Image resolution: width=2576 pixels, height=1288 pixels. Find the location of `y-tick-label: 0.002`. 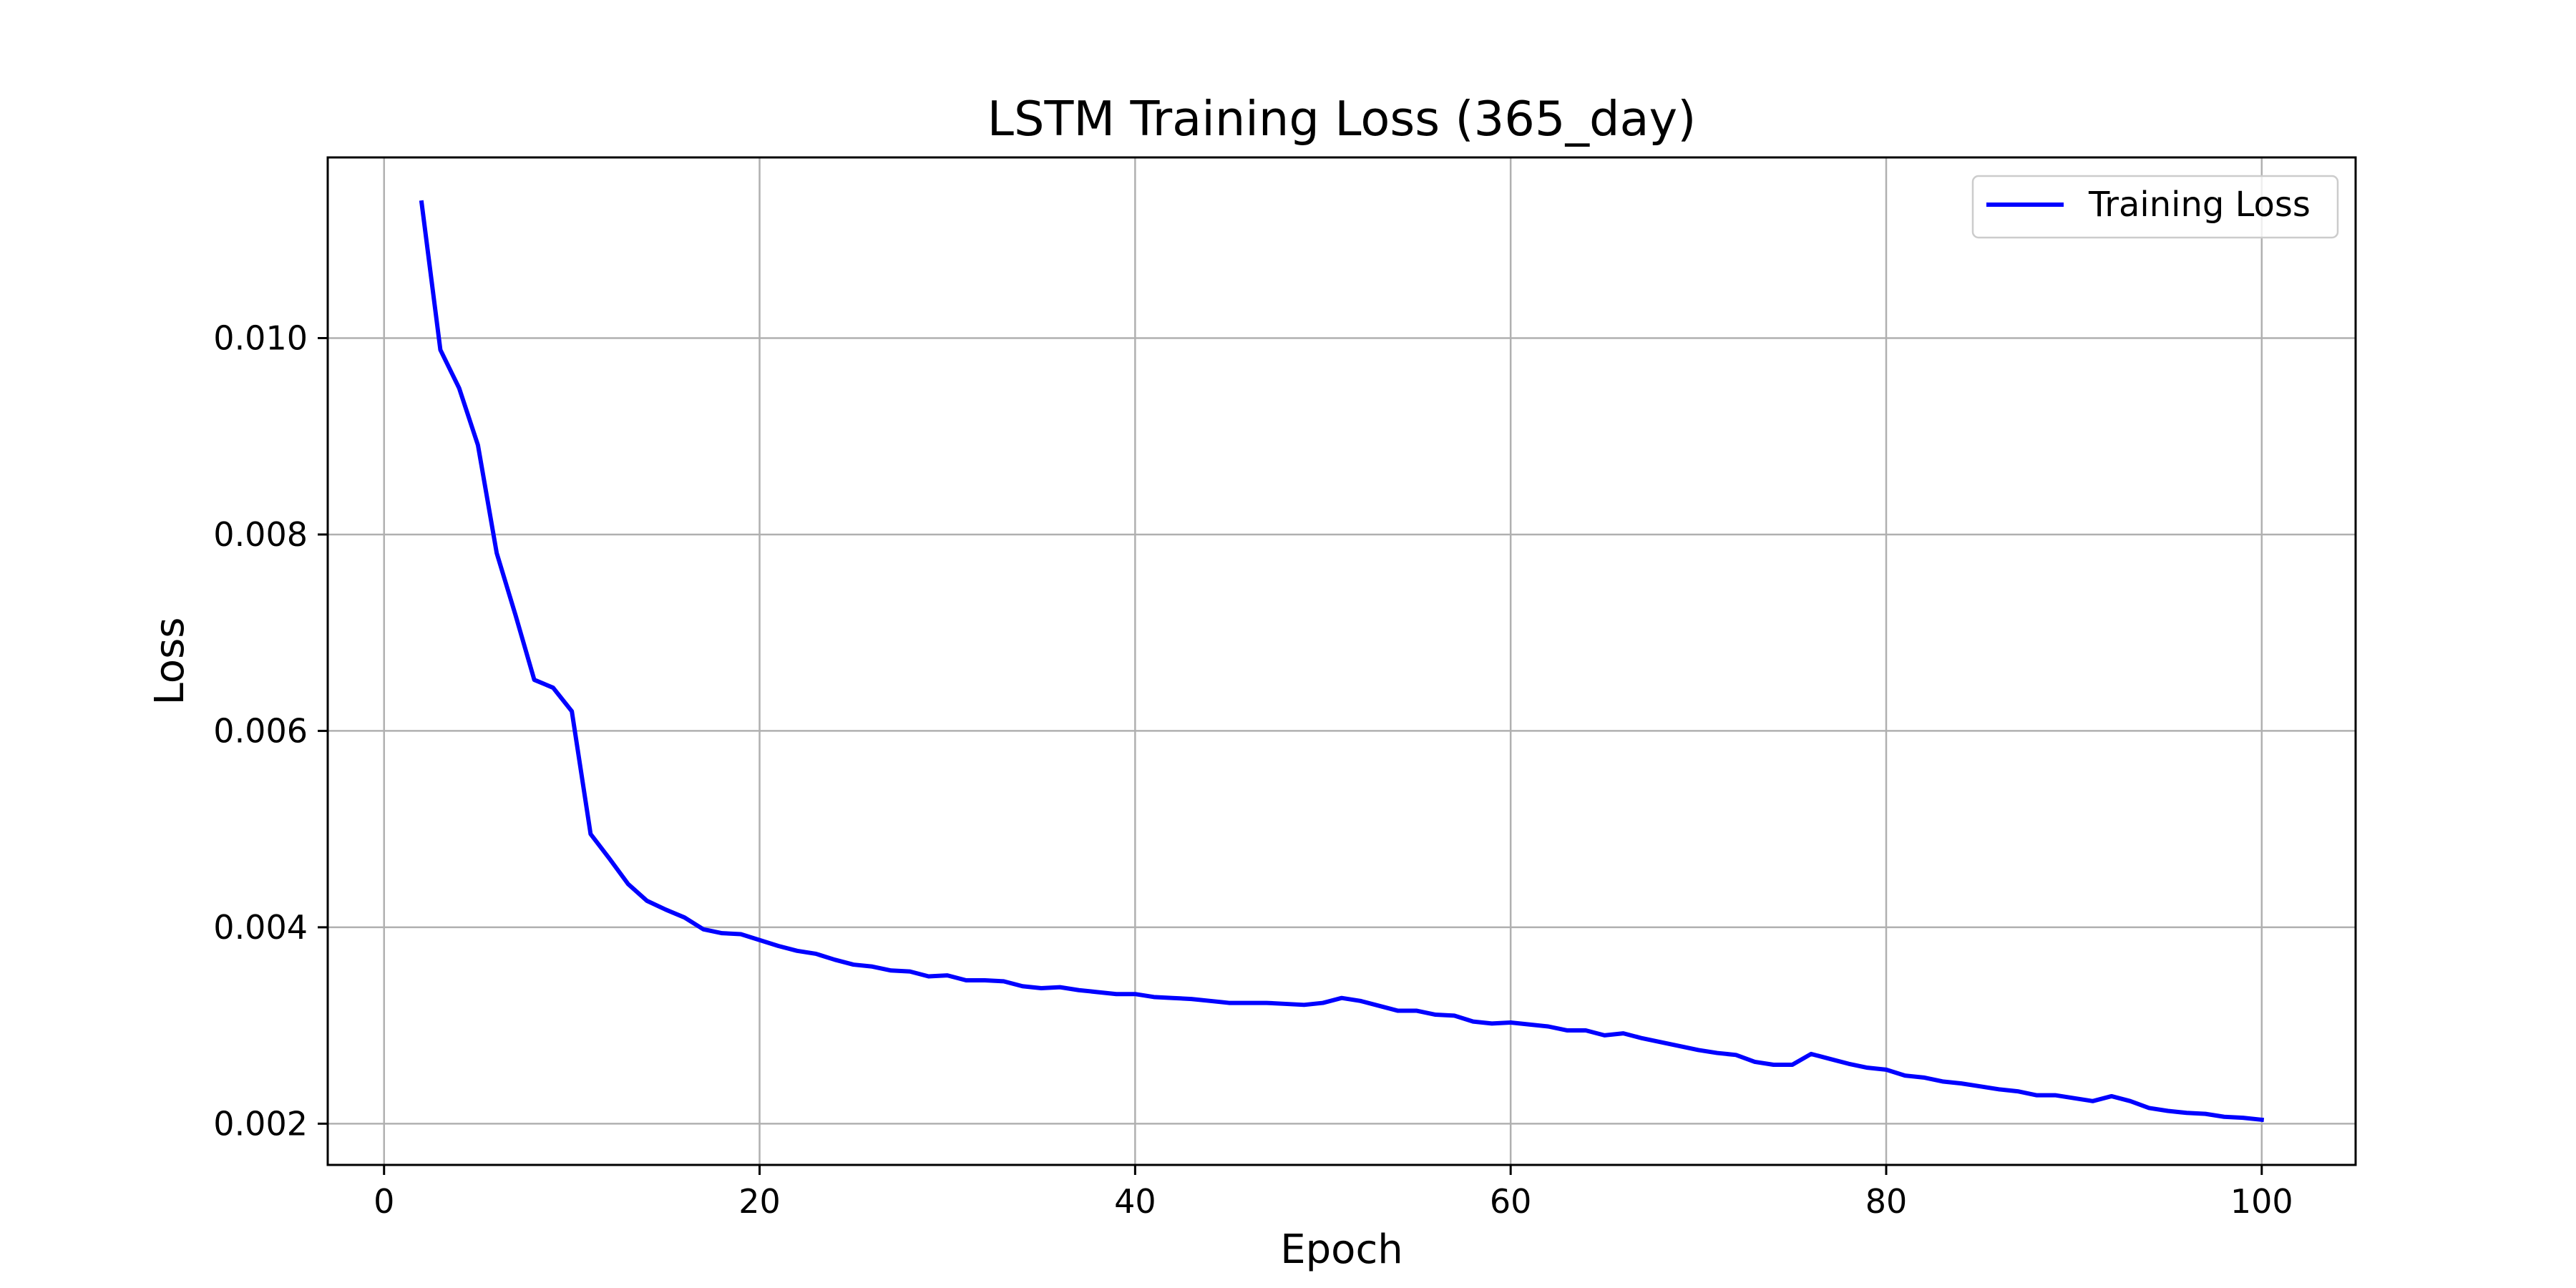

y-tick-label: 0.002 is located at coordinates (260, 1123).